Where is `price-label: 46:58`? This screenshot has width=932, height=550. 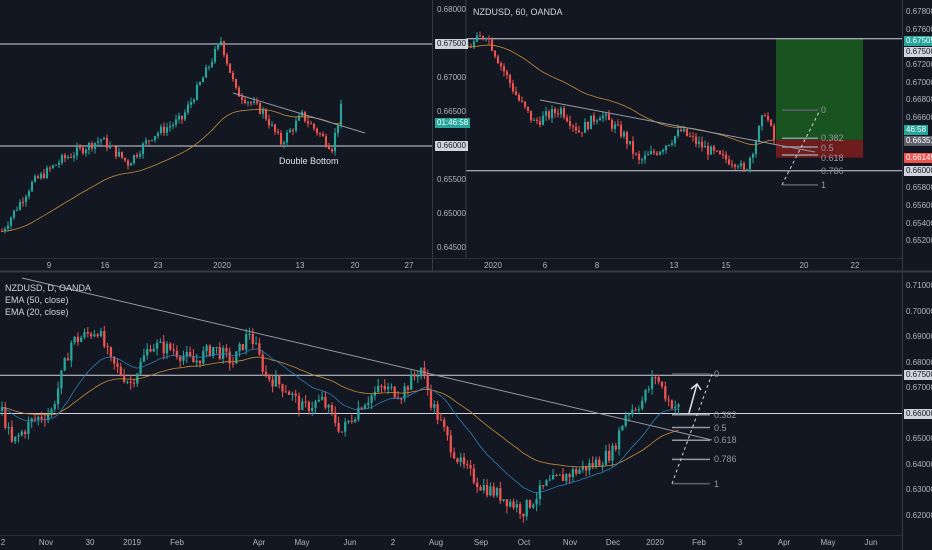 price-label: 46:58 is located at coordinates (916, 130).